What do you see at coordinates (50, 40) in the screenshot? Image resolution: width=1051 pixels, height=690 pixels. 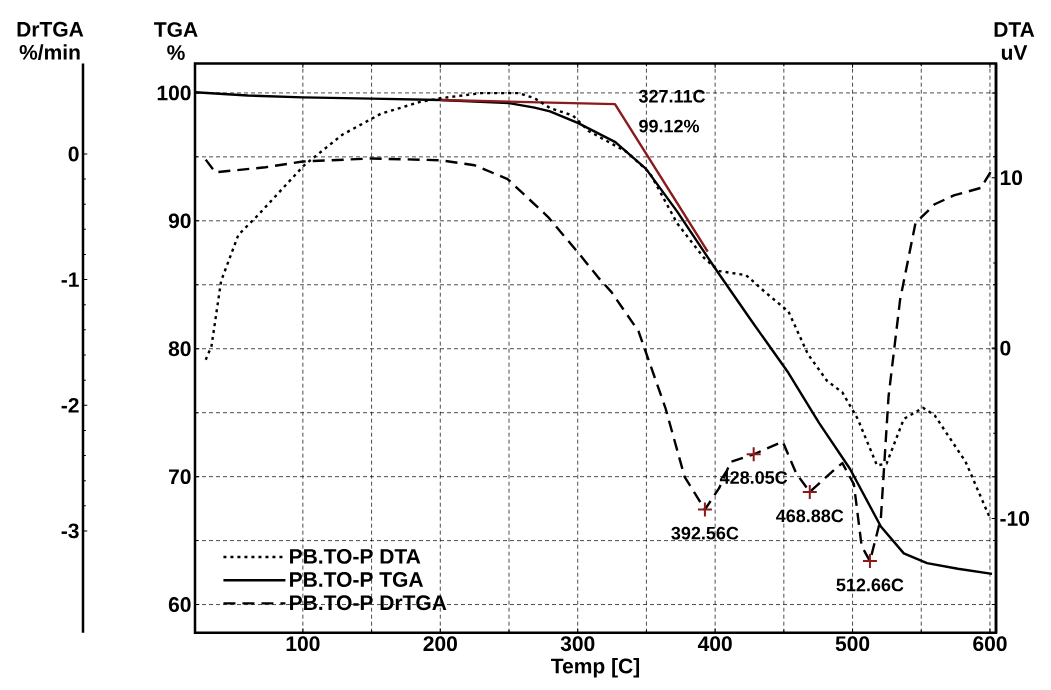 I see `y3-axis-title: DrTGA %/min` at bounding box center [50, 40].